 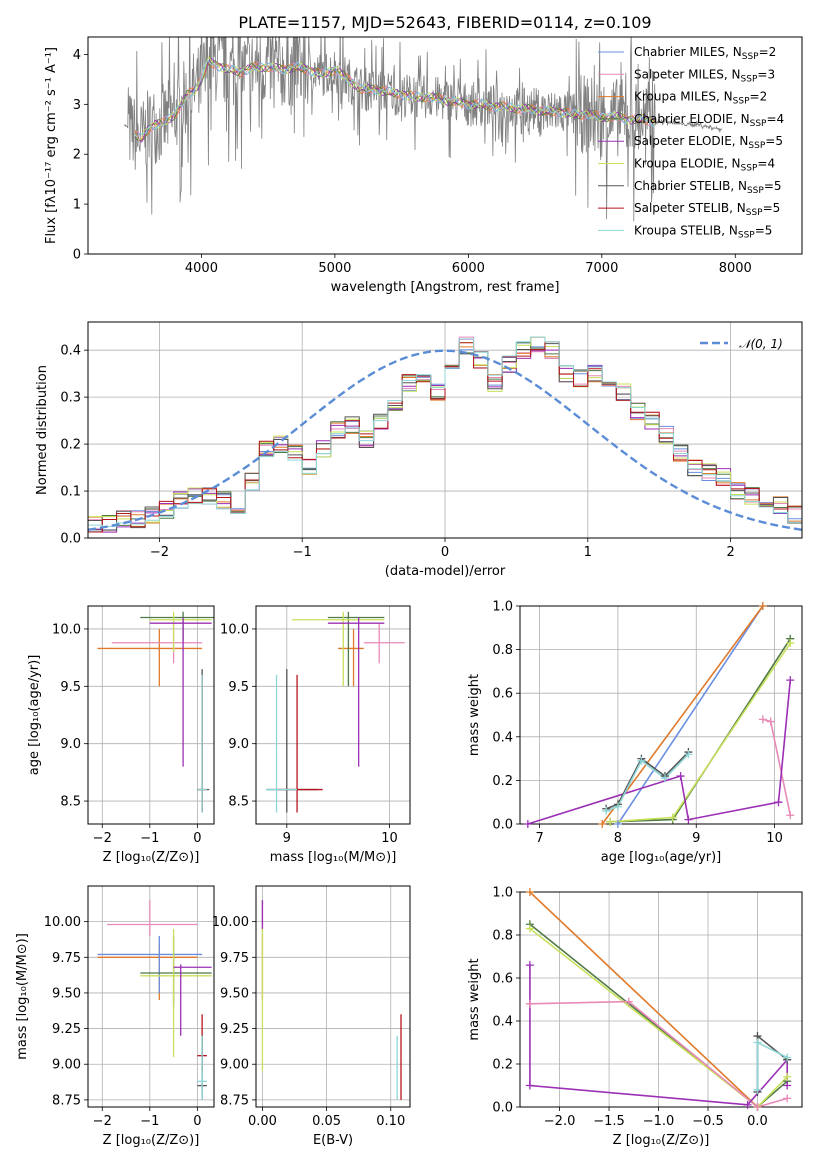 I want to click on x-tick-label: 0.10, so click(x=390, y=1121).